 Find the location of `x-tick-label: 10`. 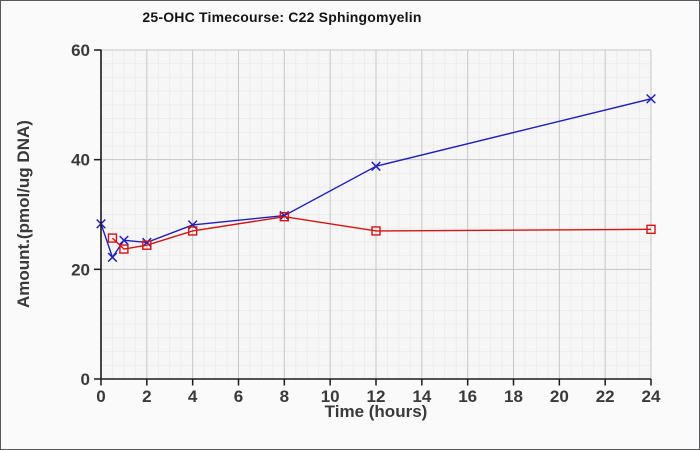

x-tick-label: 10 is located at coordinates (330, 396).